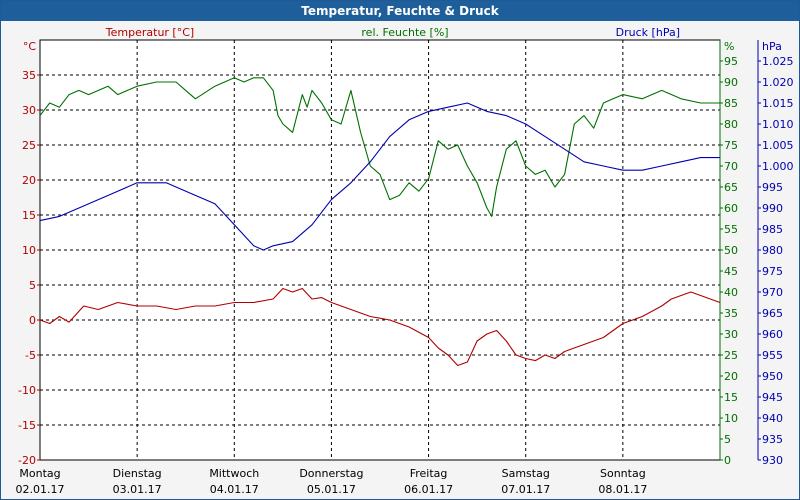 The height and width of the screenshot is (500, 800). I want to click on pressure-tick-label: 990, so click(772, 208).